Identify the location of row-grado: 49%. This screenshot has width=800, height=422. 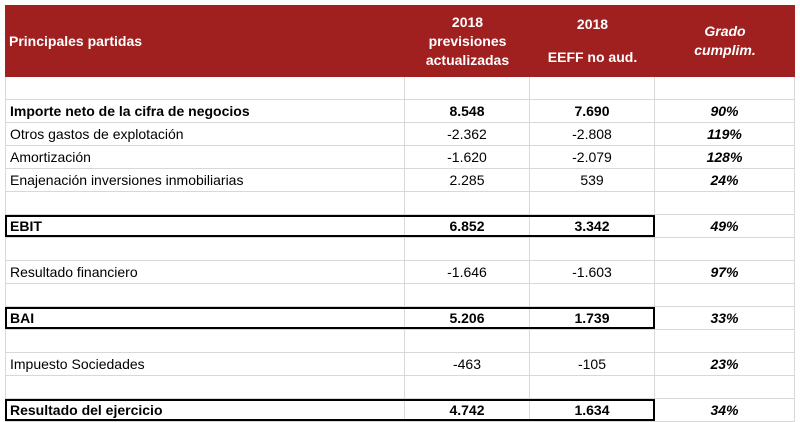
(725, 226).